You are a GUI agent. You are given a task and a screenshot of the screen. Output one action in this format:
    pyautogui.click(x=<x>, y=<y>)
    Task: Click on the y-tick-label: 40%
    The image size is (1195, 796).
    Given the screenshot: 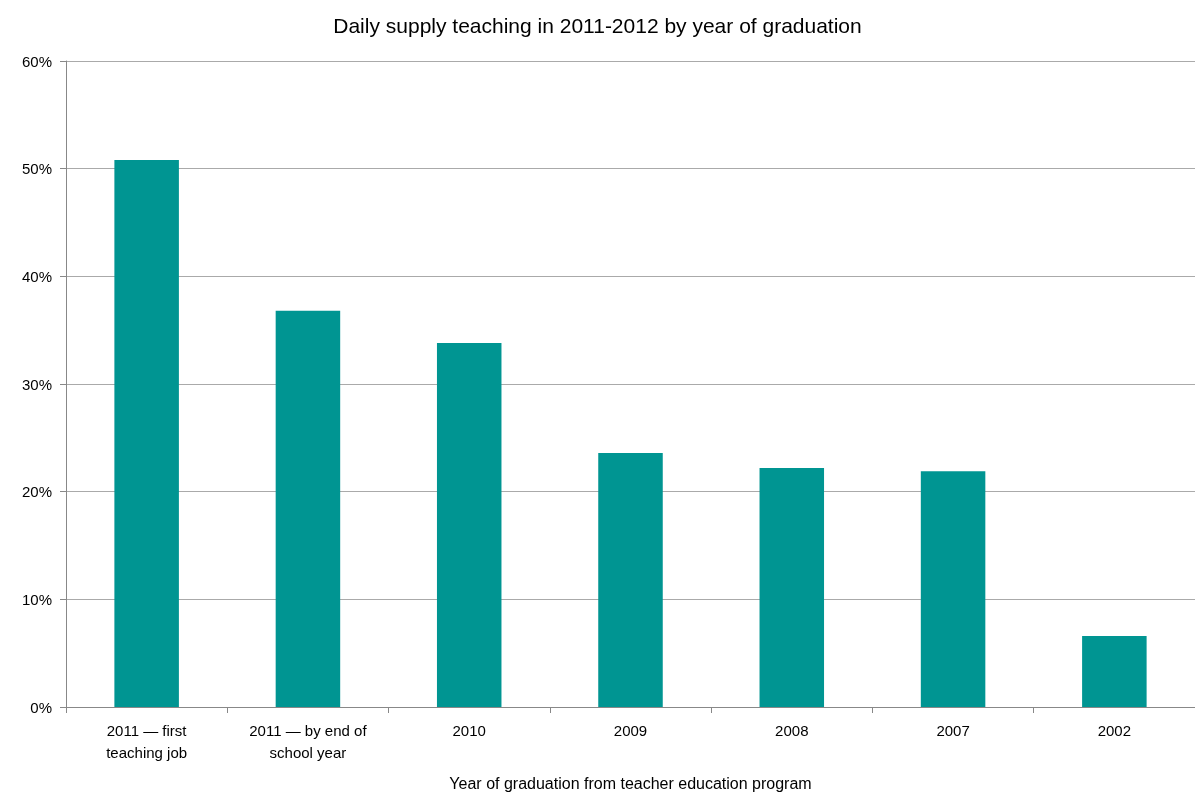 What is the action you would take?
    pyautogui.click(x=36, y=276)
    